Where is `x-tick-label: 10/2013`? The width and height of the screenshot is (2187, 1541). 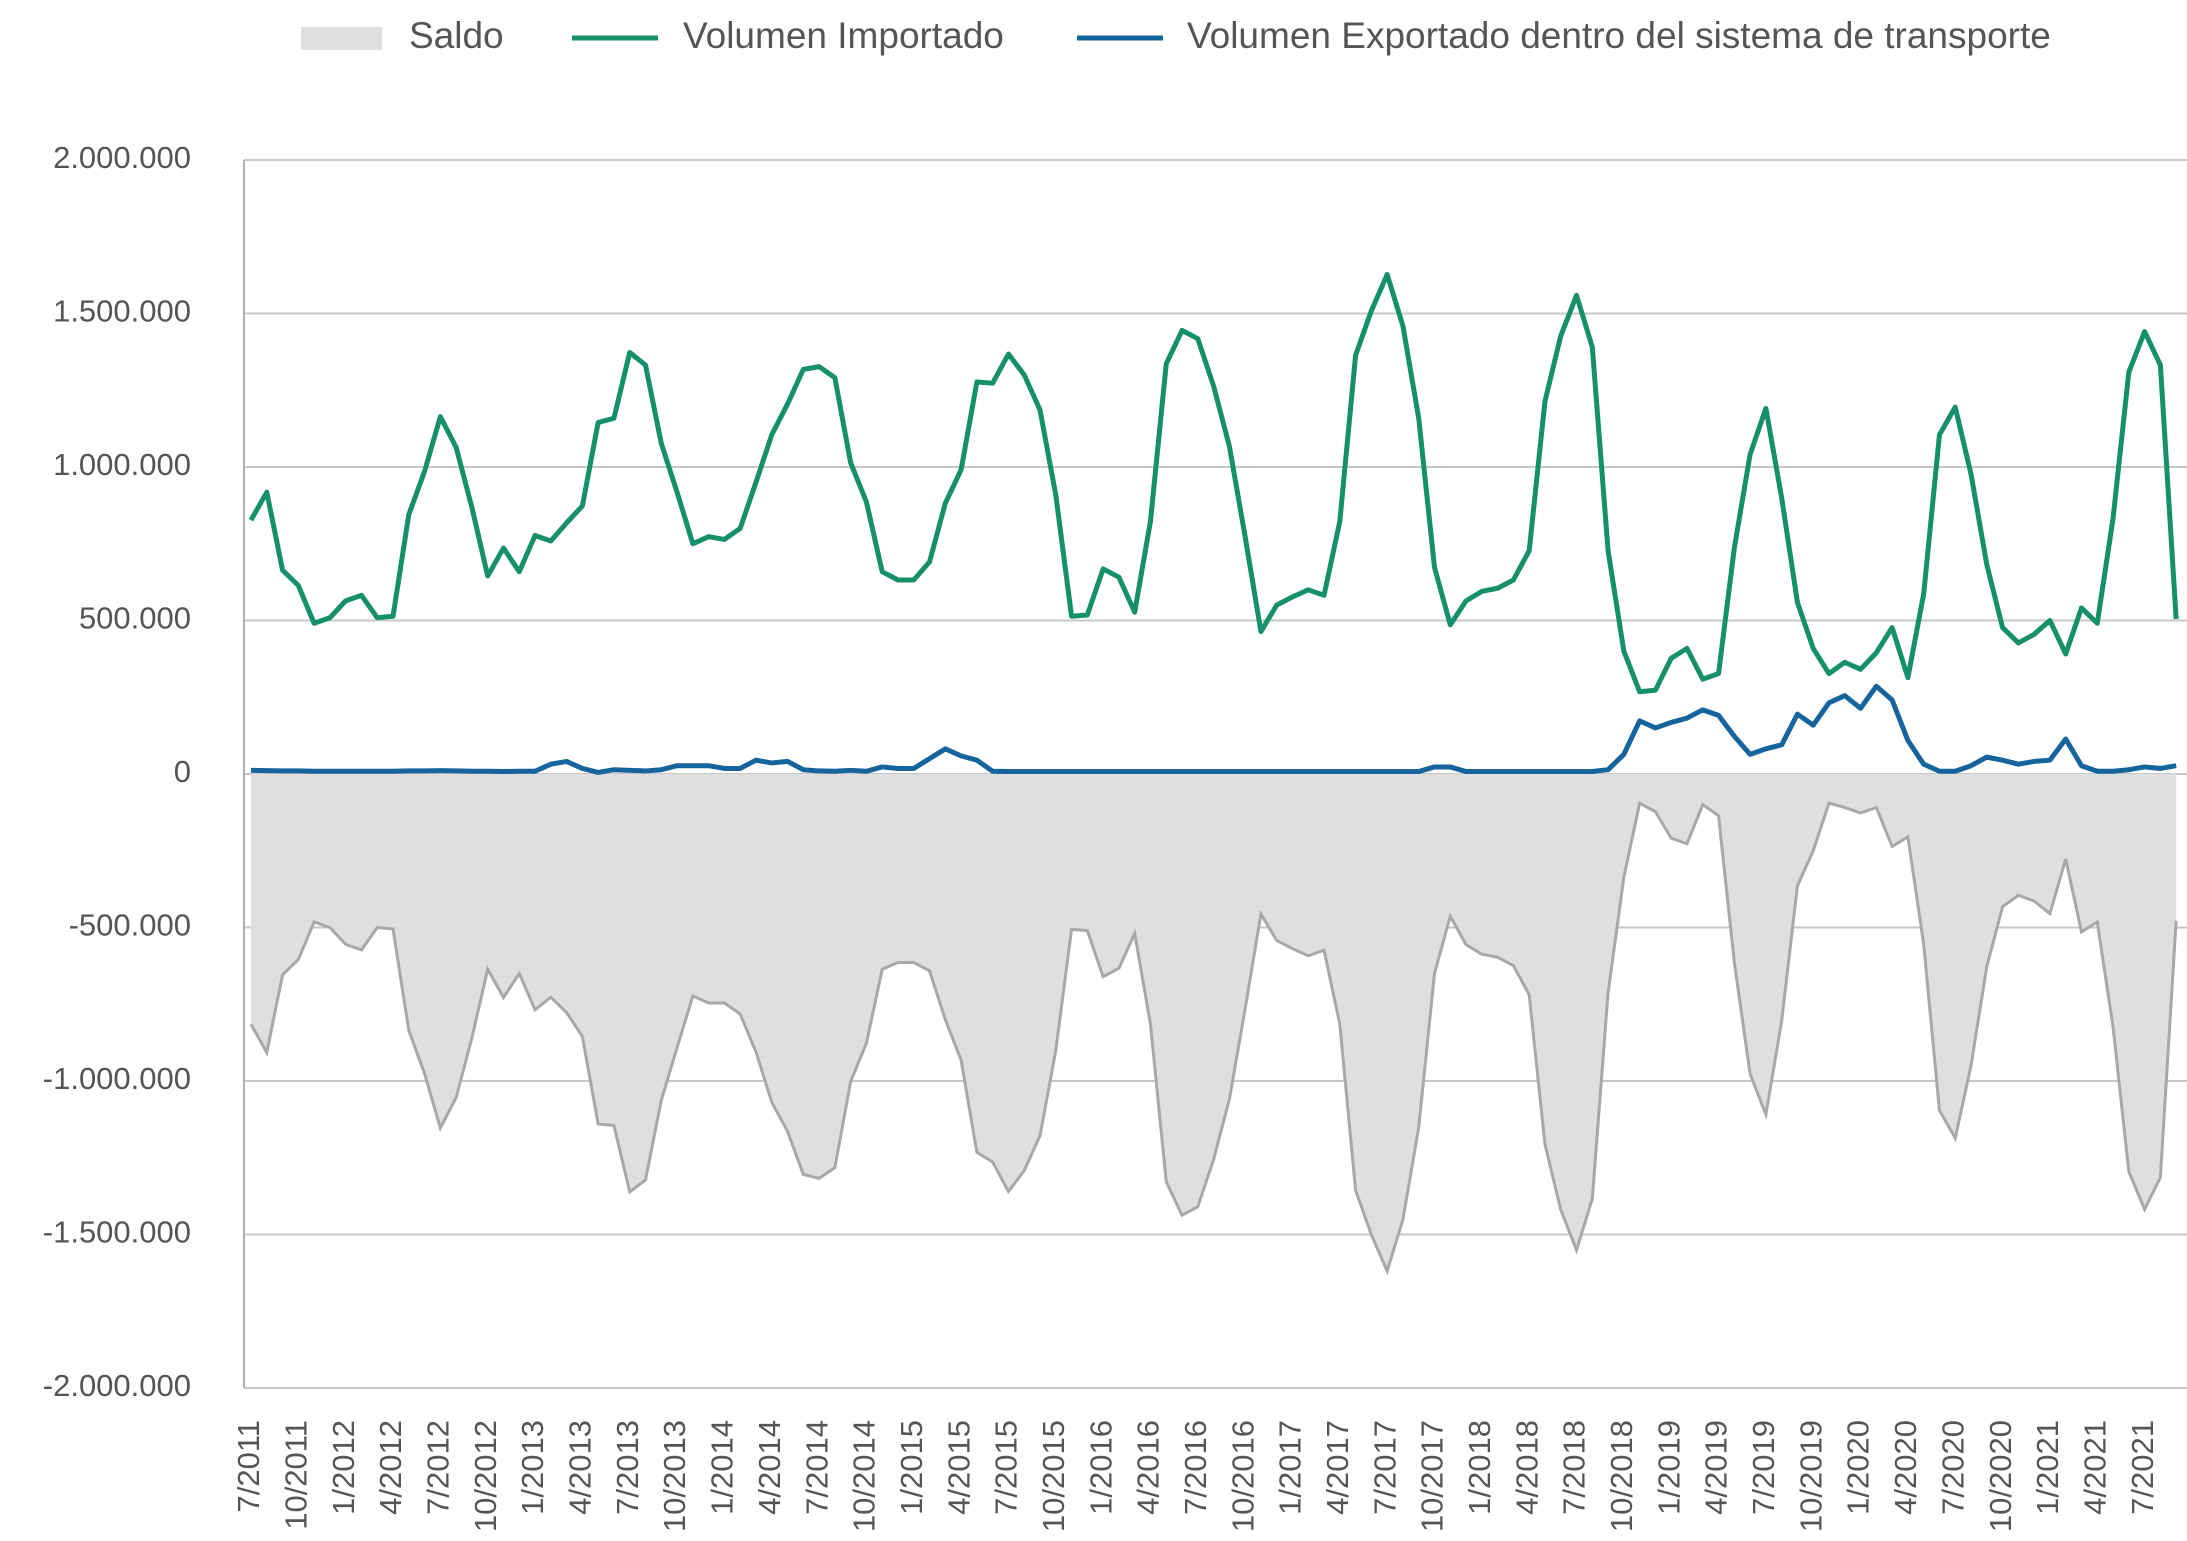 x-tick-label: 10/2013 is located at coordinates (674, 1476).